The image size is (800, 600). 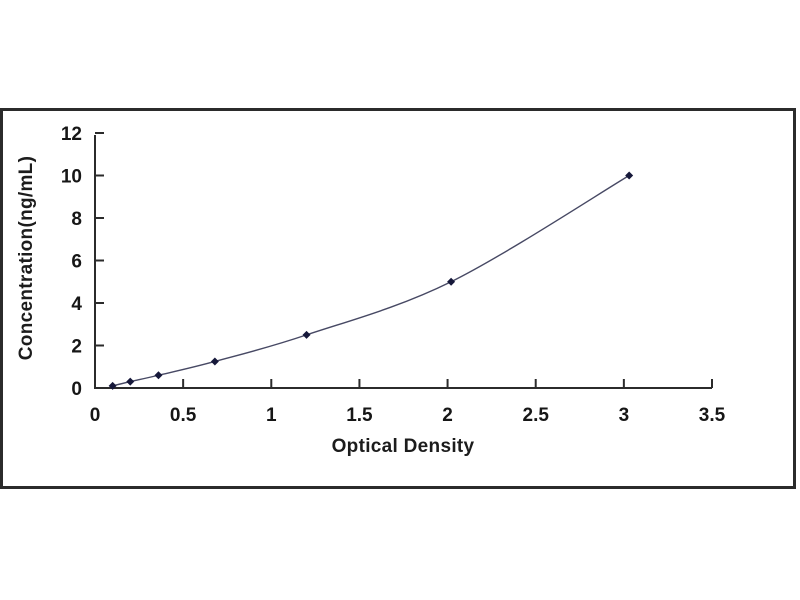 What do you see at coordinates (71, 134) in the screenshot?
I see `y-tick-label: 12` at bounding box center [71, 134].